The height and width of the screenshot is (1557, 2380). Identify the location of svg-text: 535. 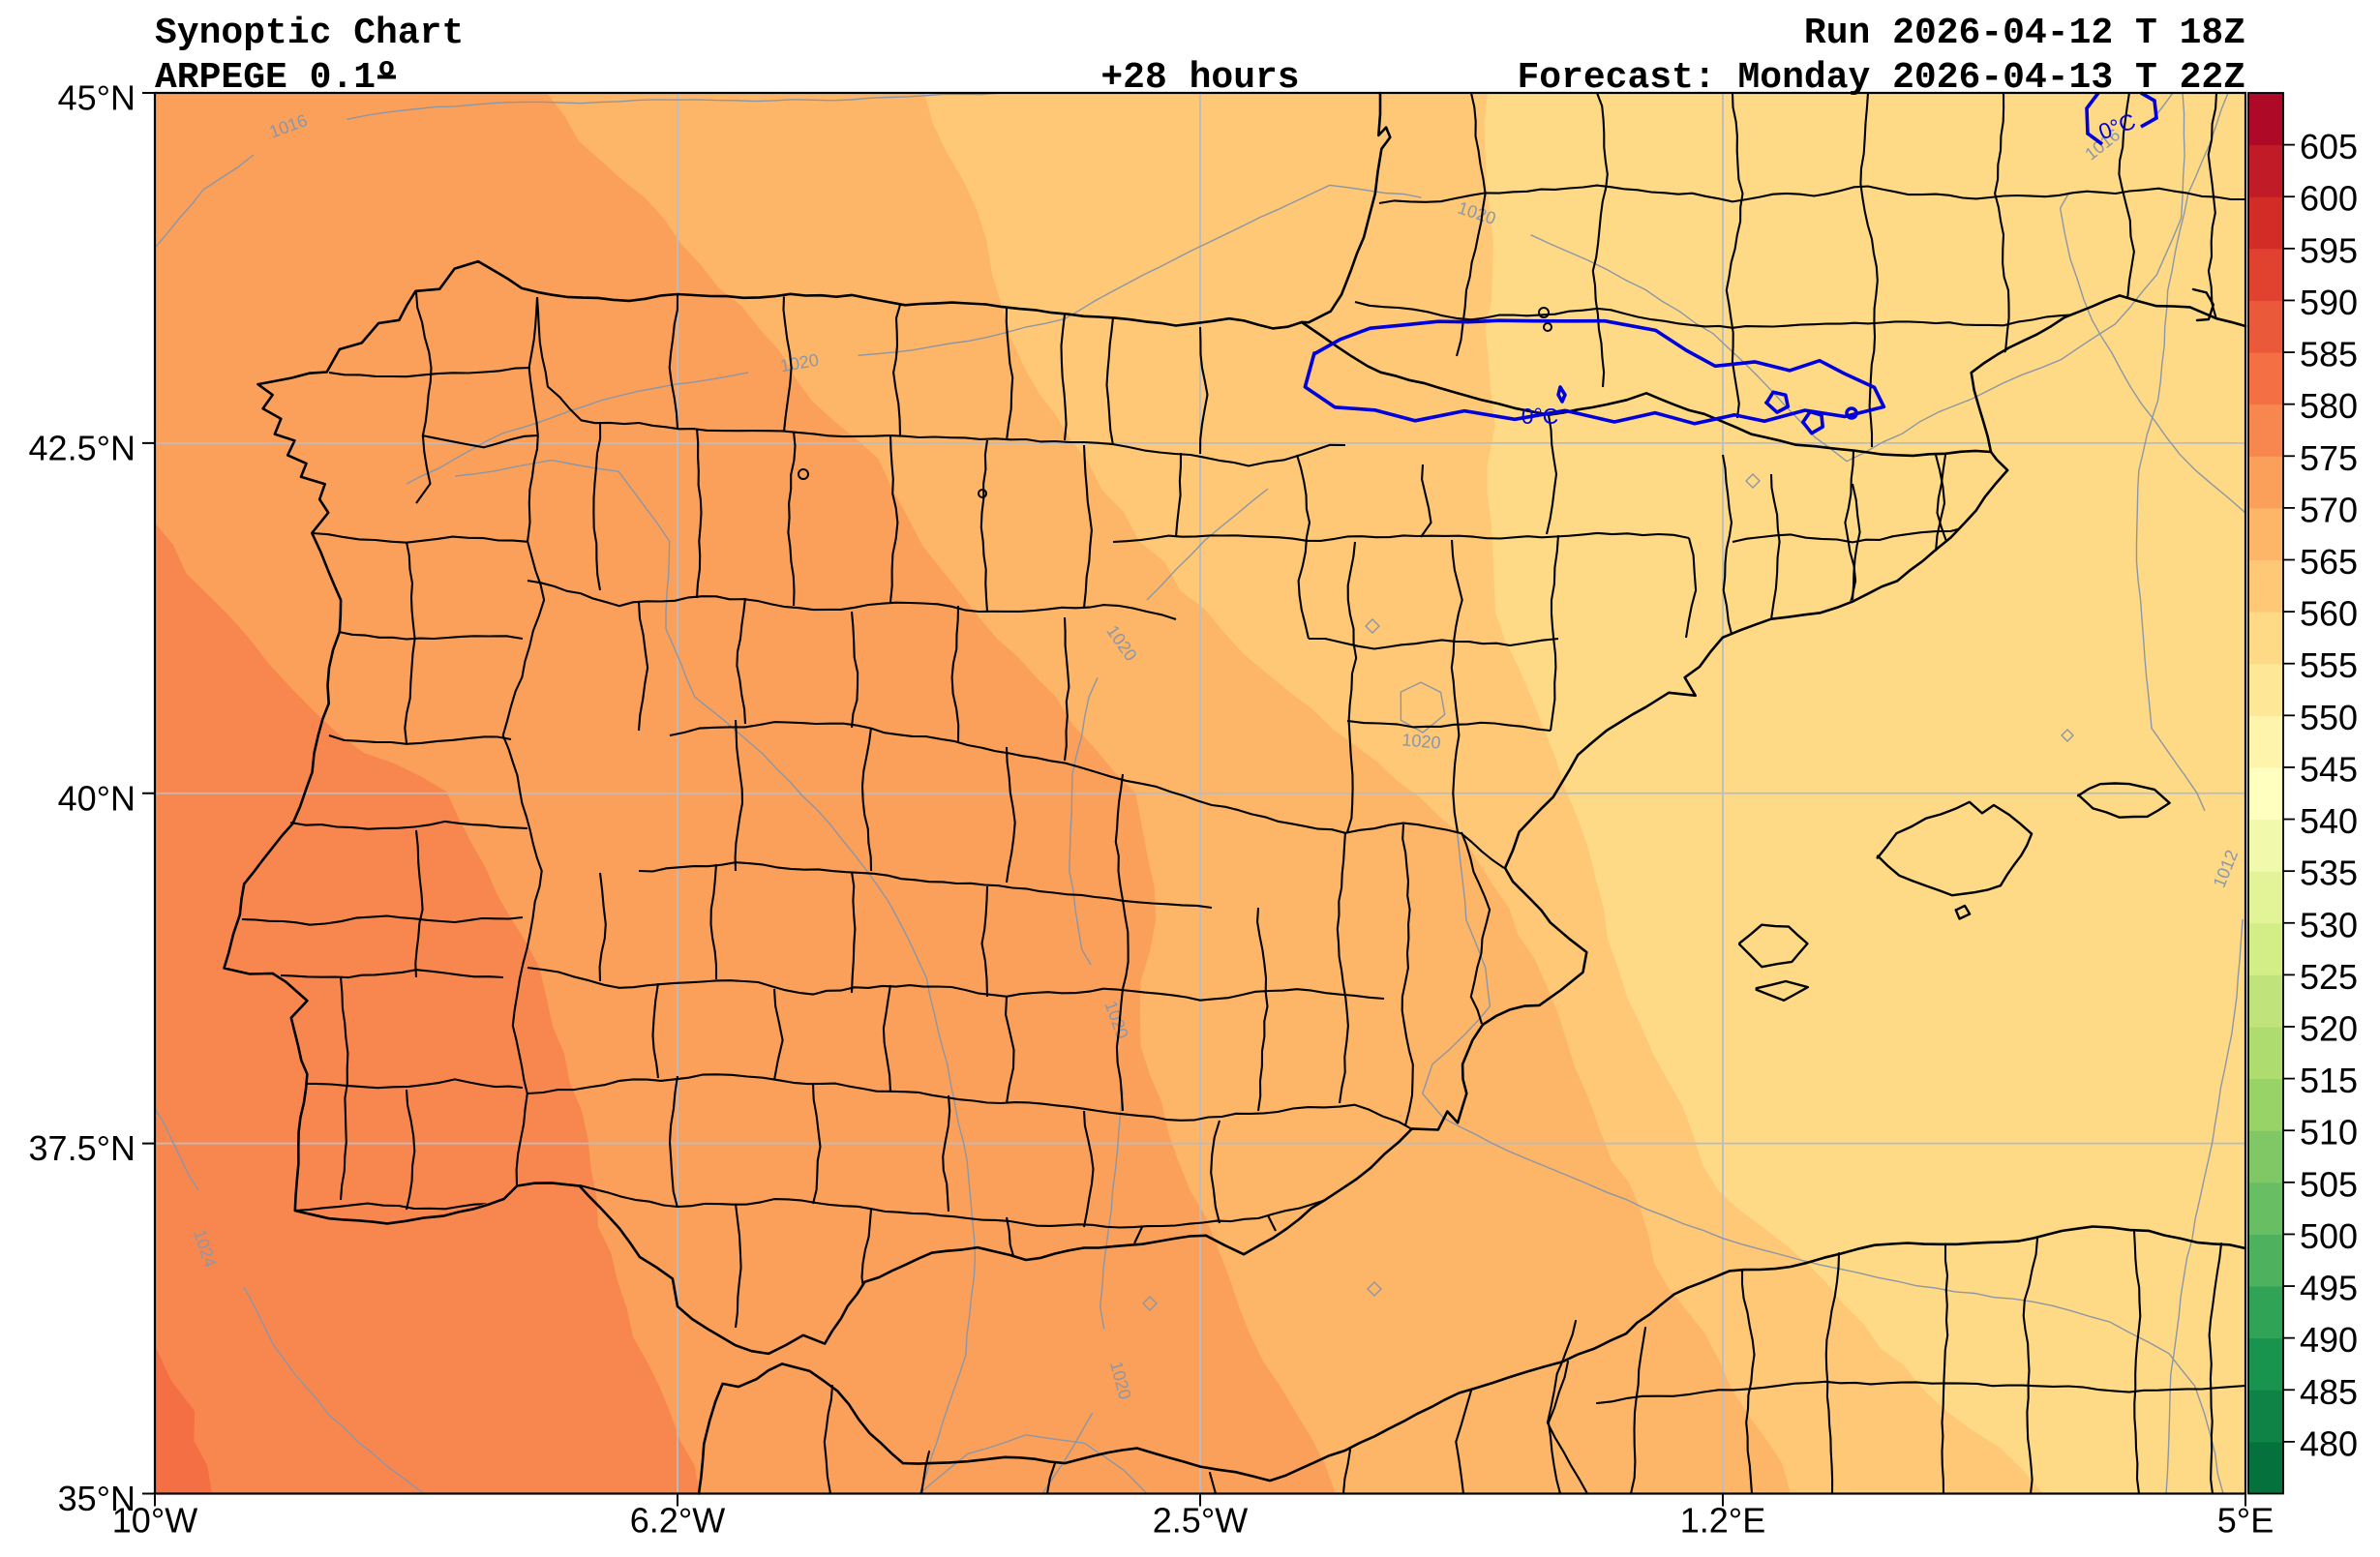
(2329, 873).